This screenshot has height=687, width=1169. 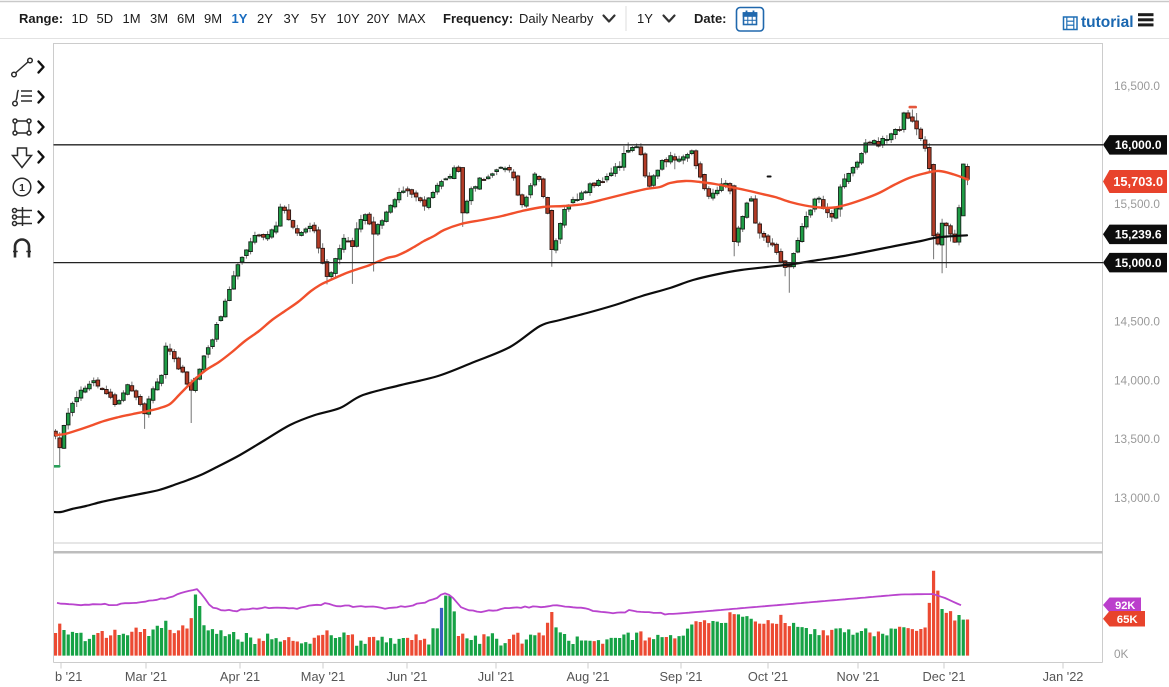 What do you see at coordinates (768, 676) in the screenshot?
I see `svg-text: Oct '21` at bounding box center [768, 676].